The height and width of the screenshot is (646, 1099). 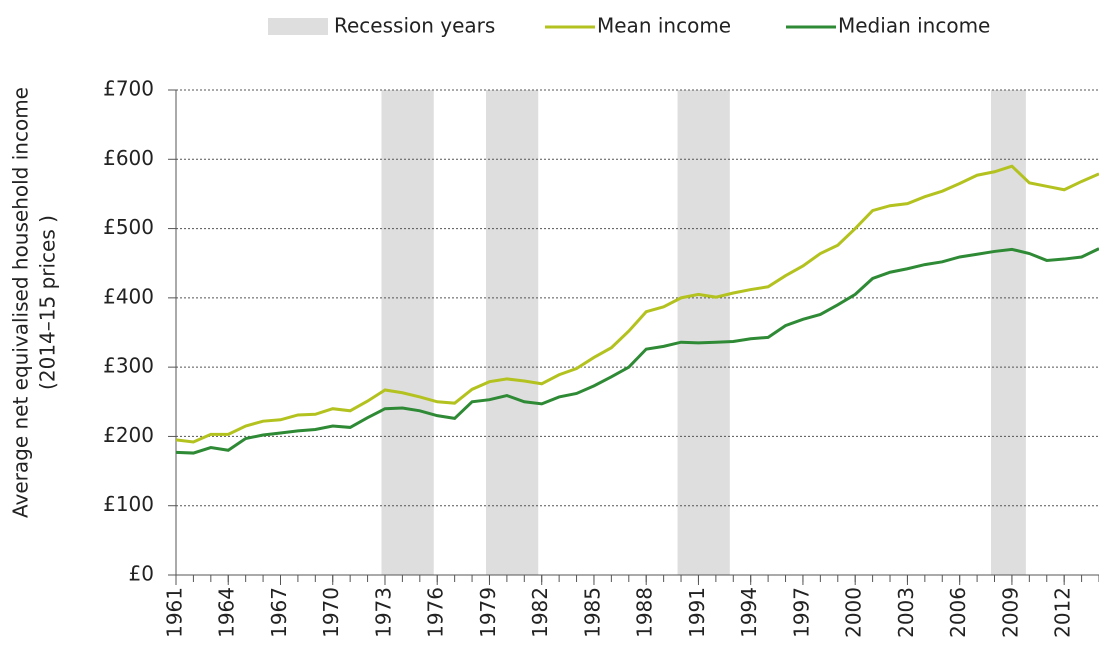 What do you see at coordinates (906, 612) in the screenshot?
I see `x-tick-label: 2003` at bounding box center [906, 612].